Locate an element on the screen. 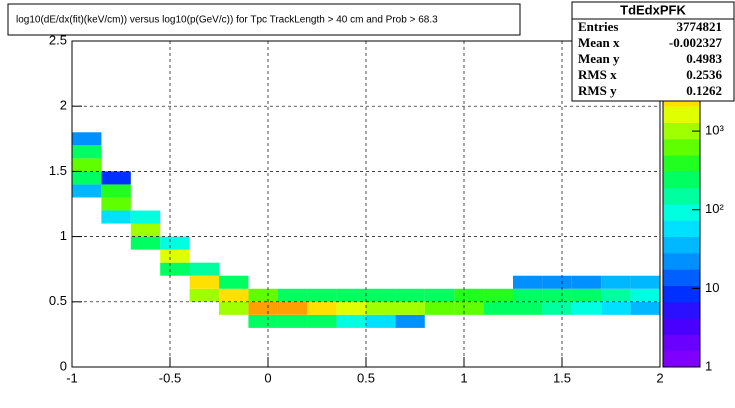 The width and height of the screenshot is (735, 408). stats-value: 3774821 is located at coordinates (700, 26).